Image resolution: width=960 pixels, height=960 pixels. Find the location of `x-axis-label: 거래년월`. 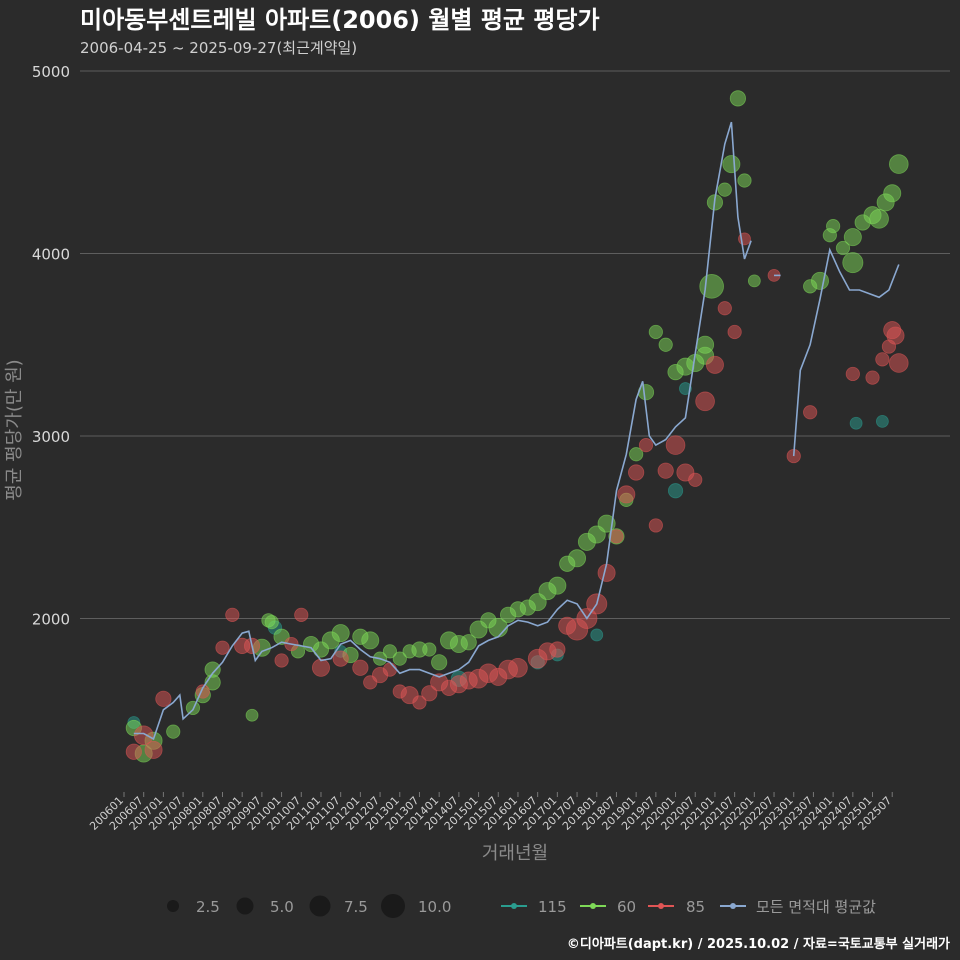

x-axis-label: 거래년월 is located at coordinates (515, 853).